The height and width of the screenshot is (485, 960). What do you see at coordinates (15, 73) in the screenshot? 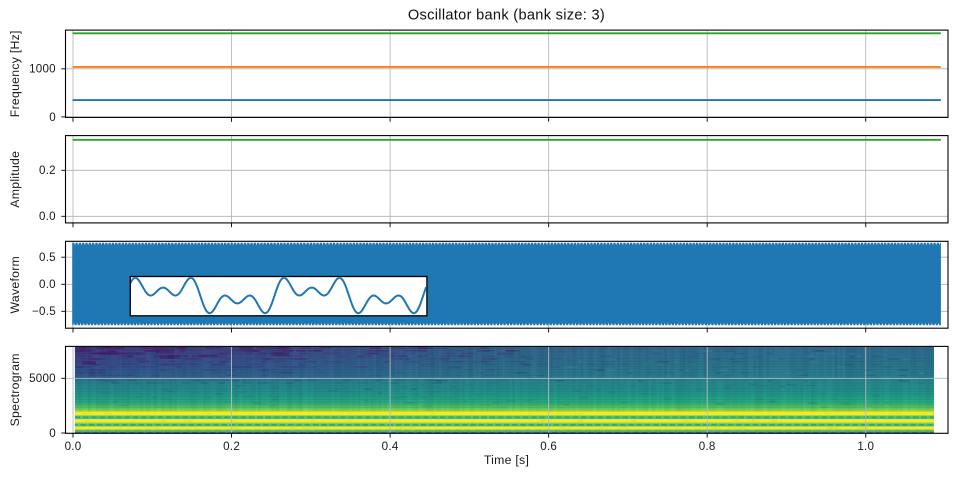
I see `svg-text: Frequency [Hz]` at bounding box center [15, 73].